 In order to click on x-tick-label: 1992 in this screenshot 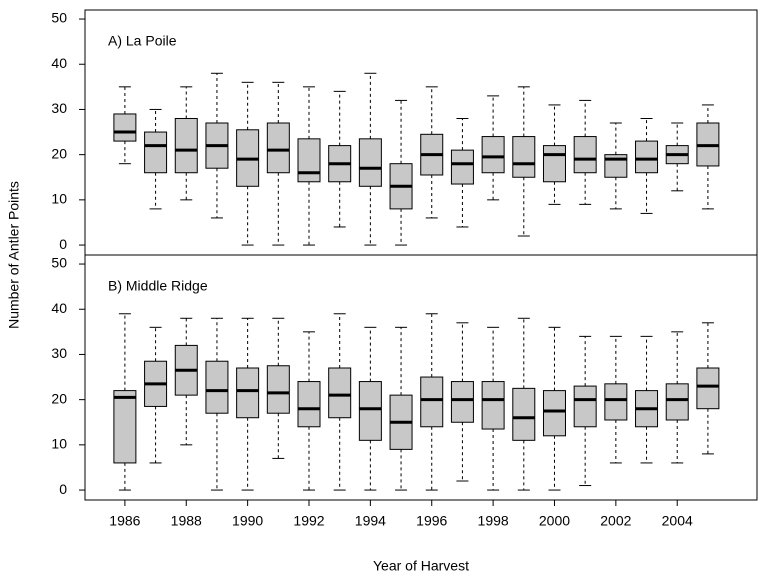, I will do `click(308, 521)`.